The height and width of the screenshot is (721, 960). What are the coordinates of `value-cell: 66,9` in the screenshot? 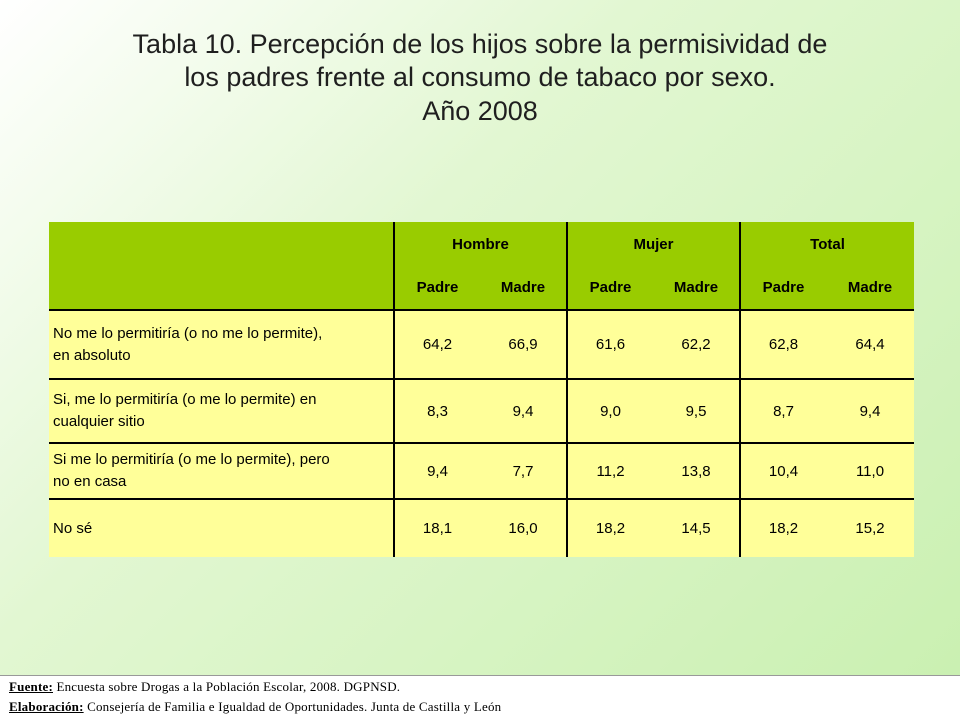 It's located at (523, 345).